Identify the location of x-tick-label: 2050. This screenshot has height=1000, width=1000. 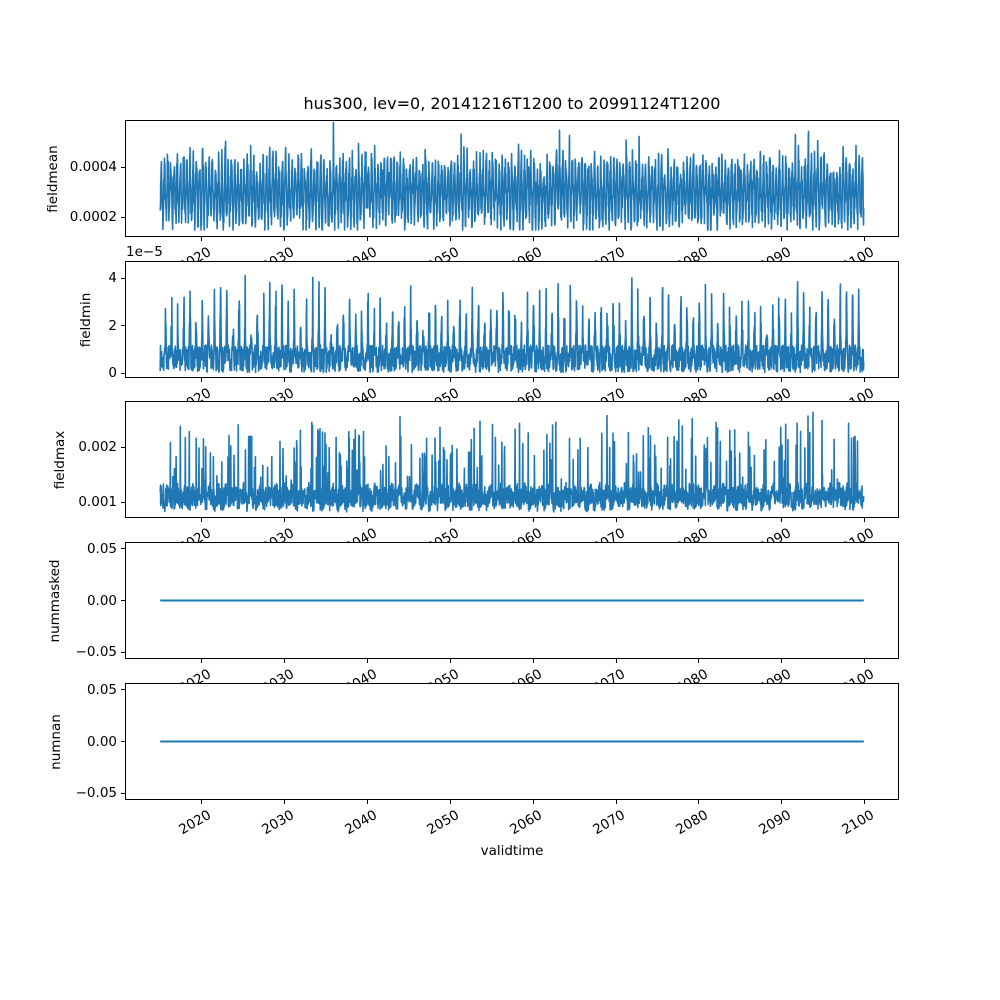
(443, 823).